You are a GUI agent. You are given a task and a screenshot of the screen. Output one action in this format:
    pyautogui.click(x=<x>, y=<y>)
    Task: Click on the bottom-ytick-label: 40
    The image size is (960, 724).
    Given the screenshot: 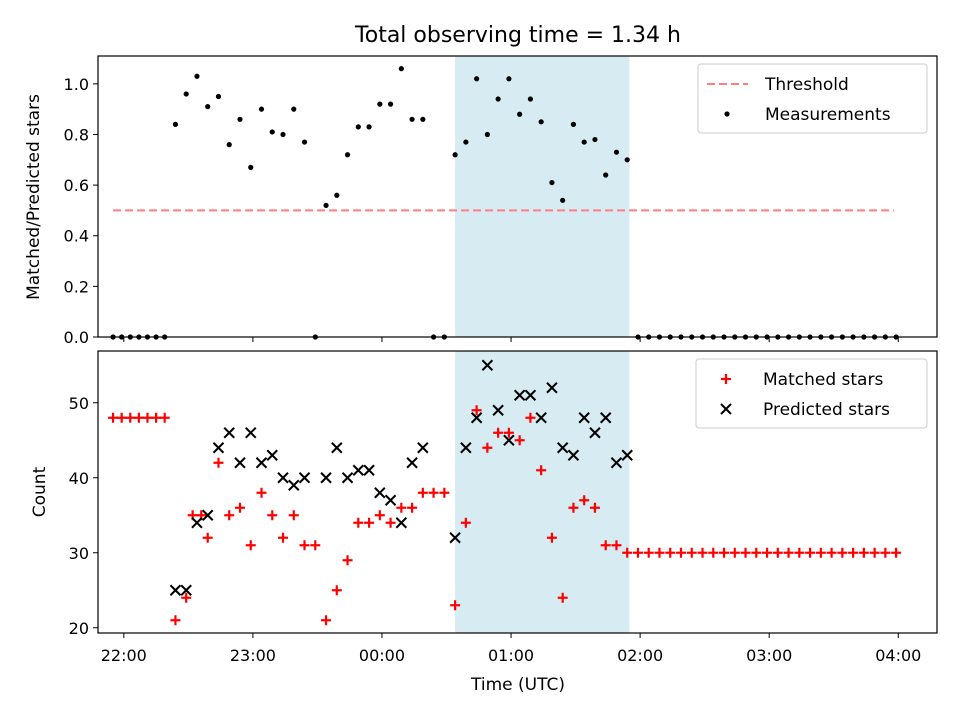 What is the action you would take?
    pyautogui.click(x=79, y=478)
    